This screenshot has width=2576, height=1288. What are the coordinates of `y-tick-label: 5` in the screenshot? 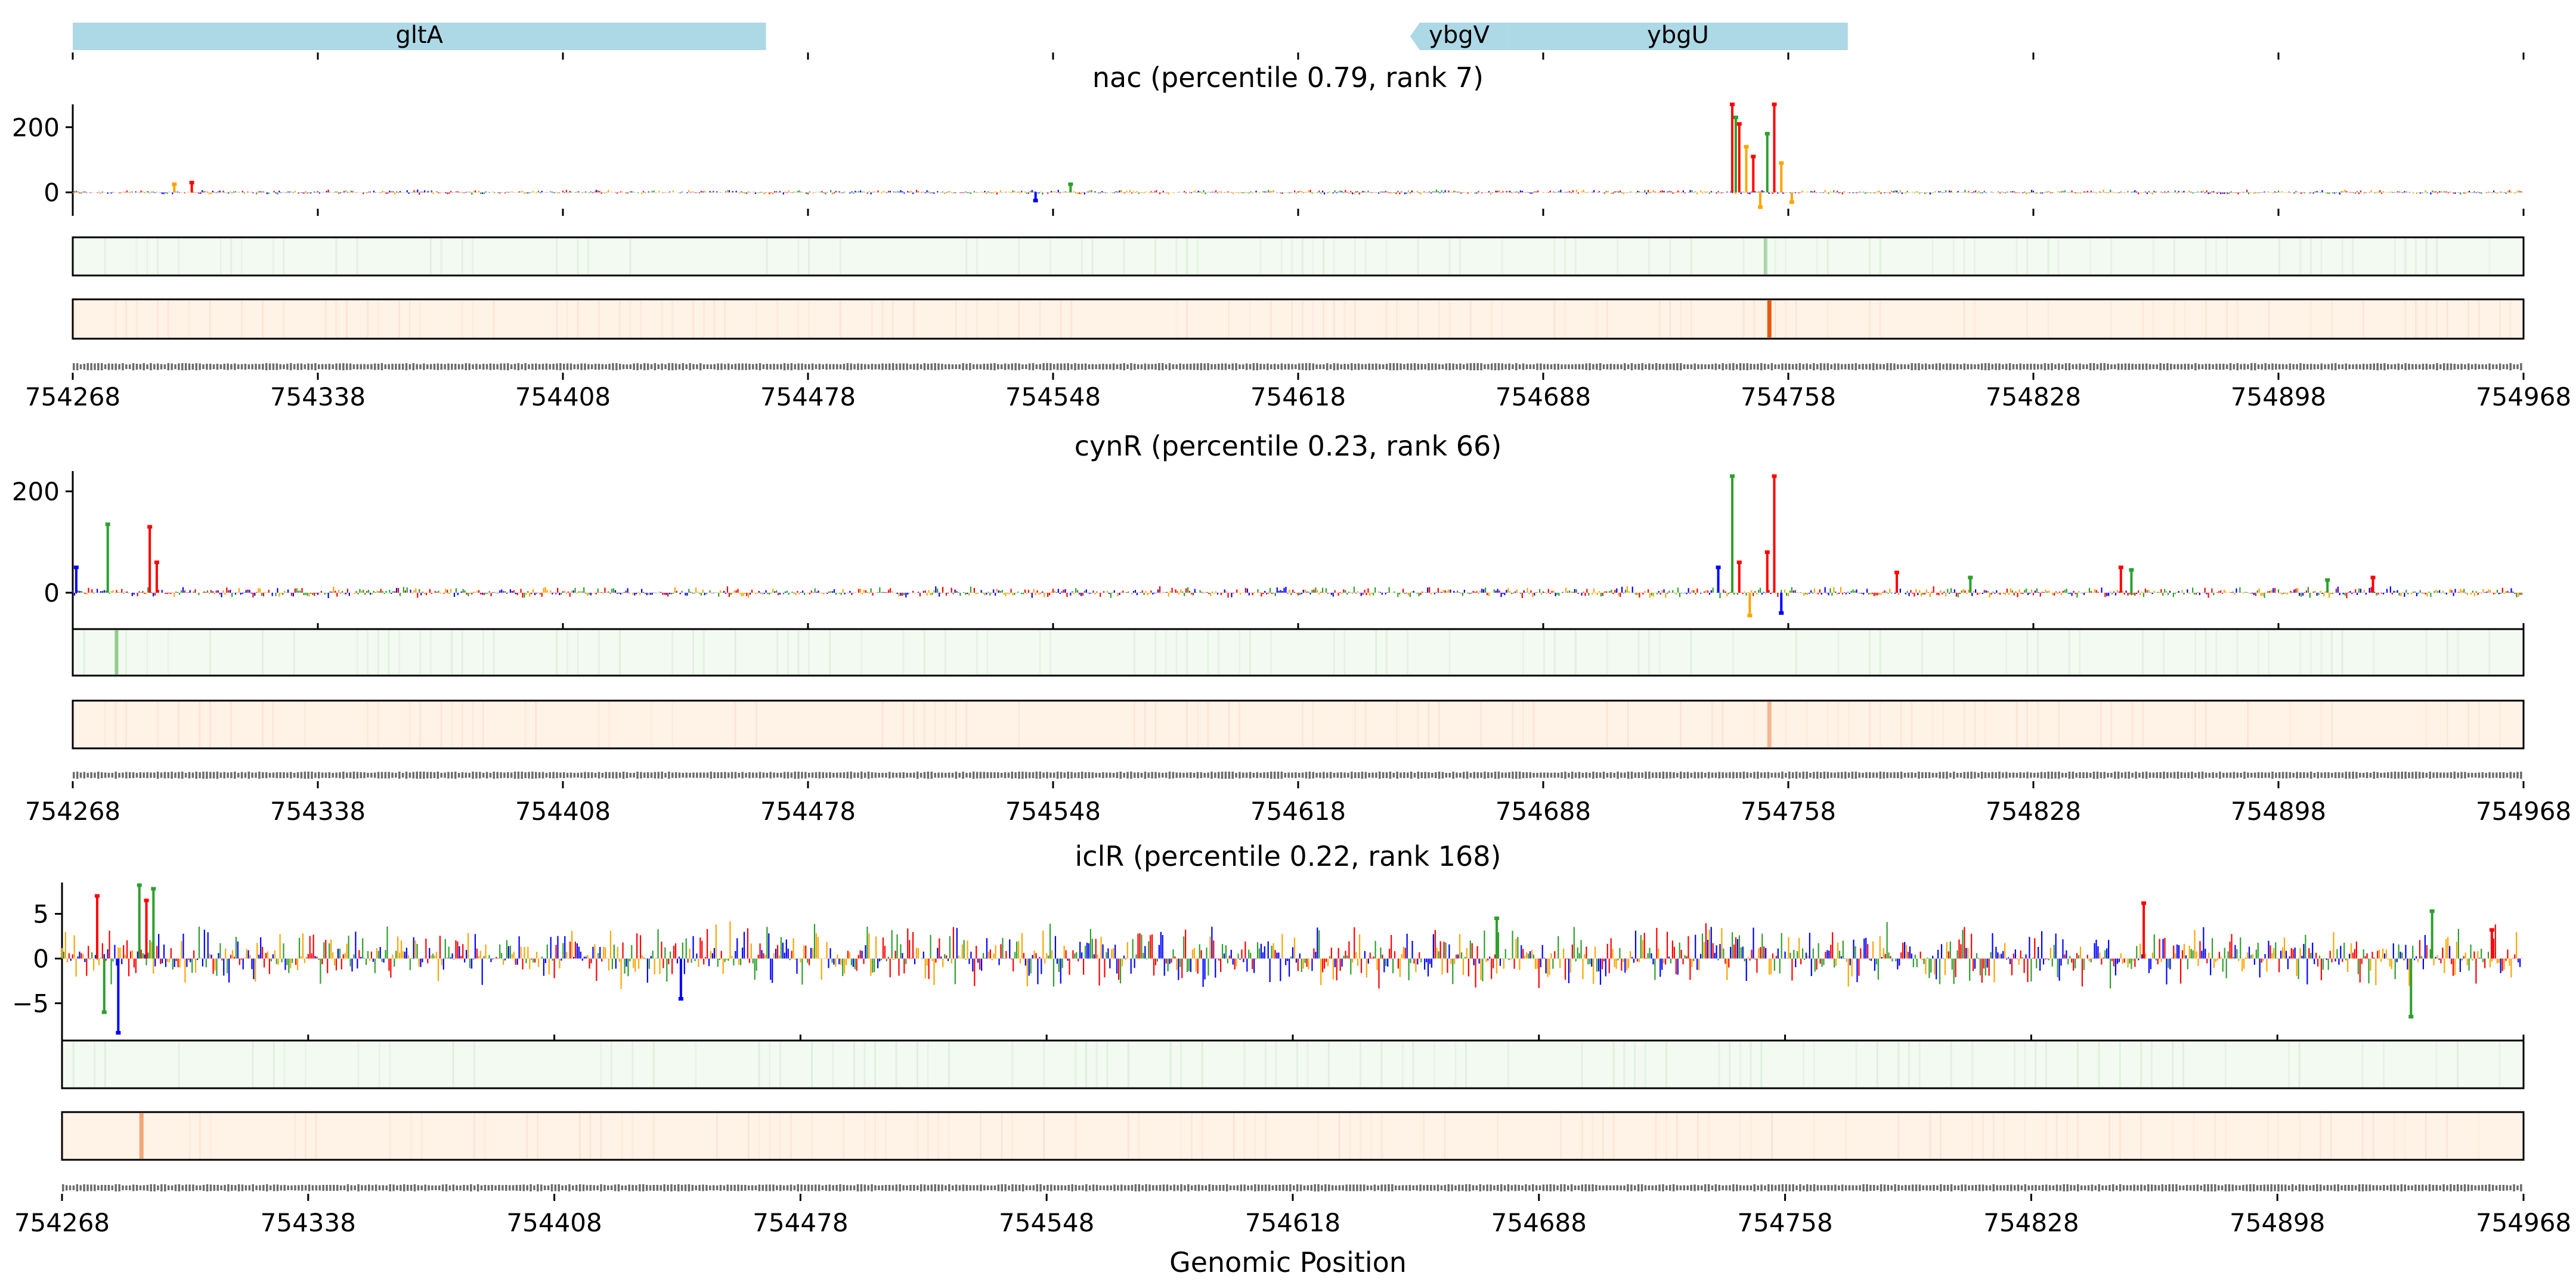 It's located at (41, 915).